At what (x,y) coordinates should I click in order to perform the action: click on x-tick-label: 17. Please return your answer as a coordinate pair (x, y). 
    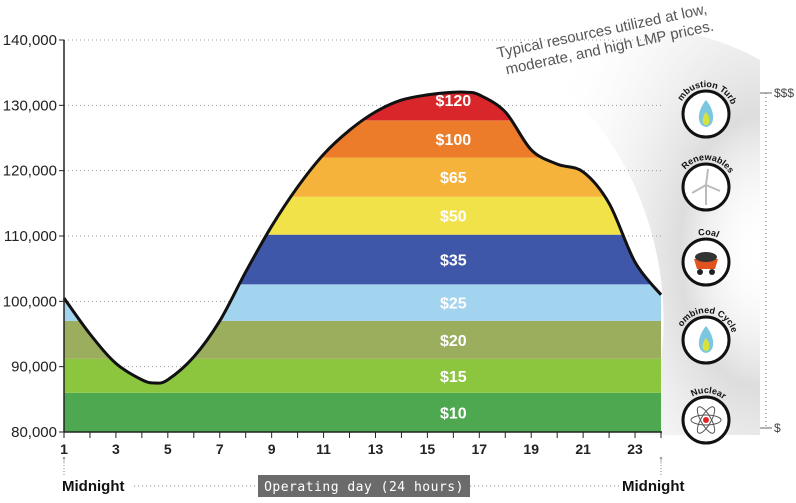
    Looking at the image, I should click on (480, 449).